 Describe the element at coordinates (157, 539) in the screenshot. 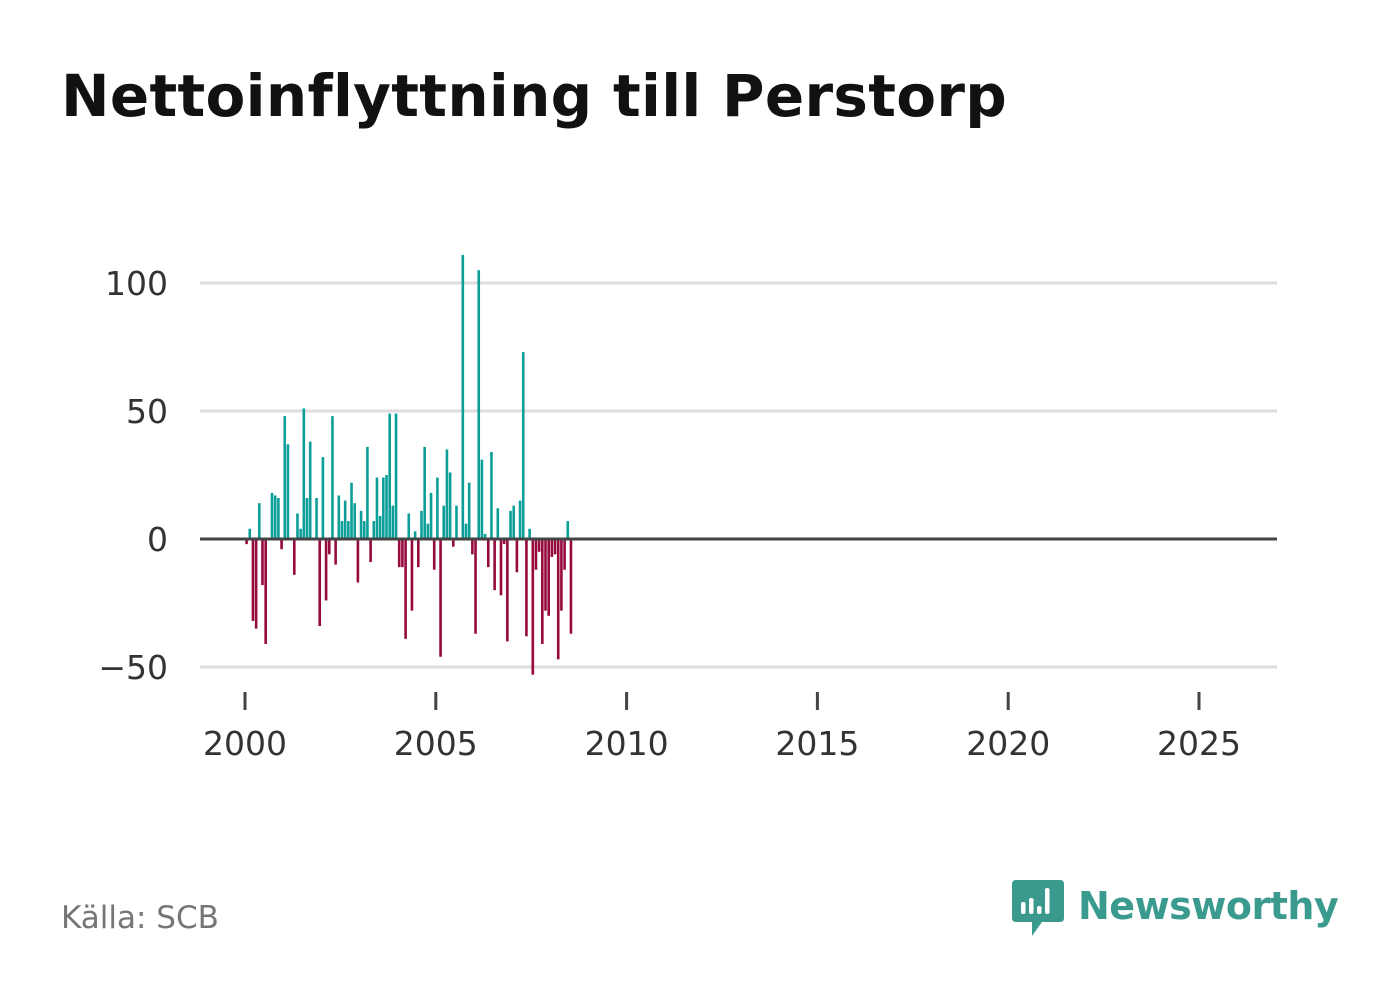

I see `y-tick-label: 0` at that location.